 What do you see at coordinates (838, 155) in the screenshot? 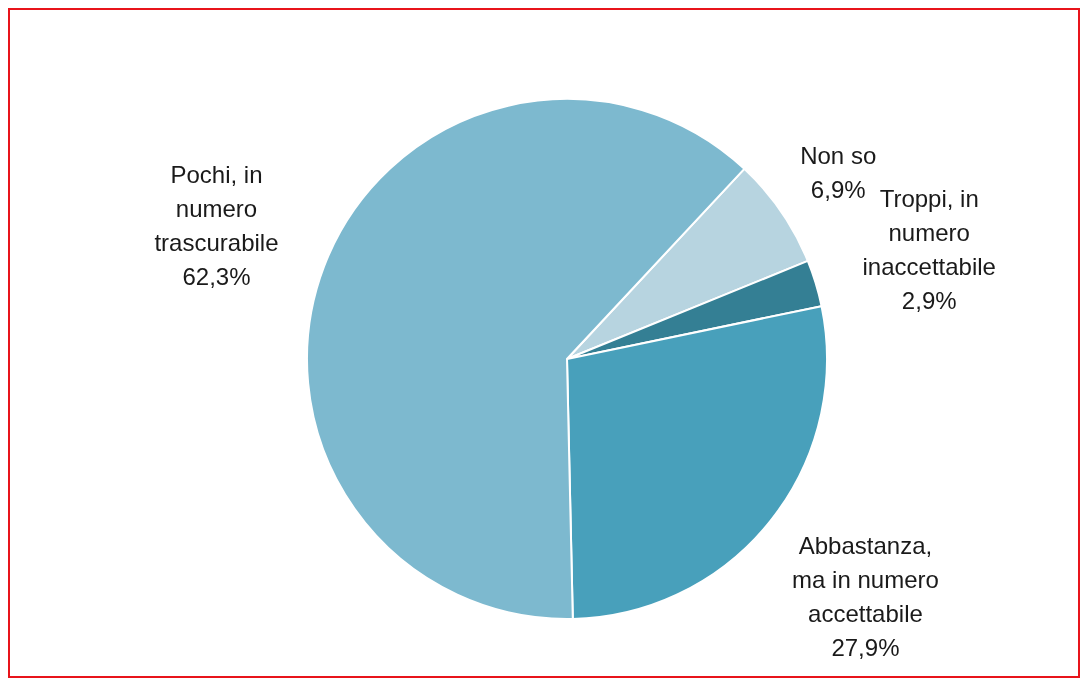
I see `slice-label: Non so` at bounding box center [838, 155].